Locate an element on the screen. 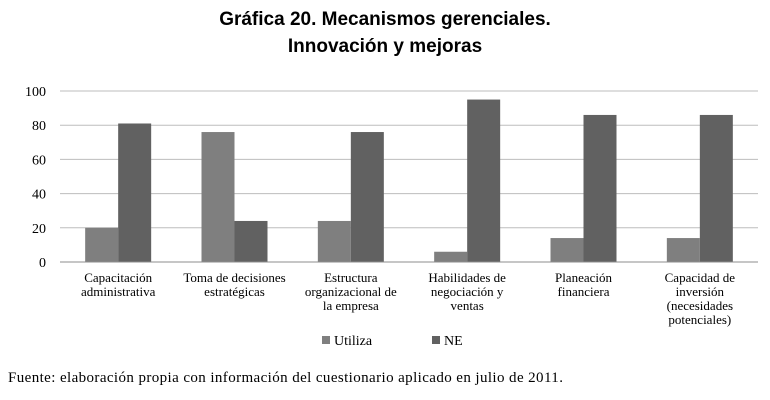  y-tick-label: 100 is located at coordinates (35, 92).